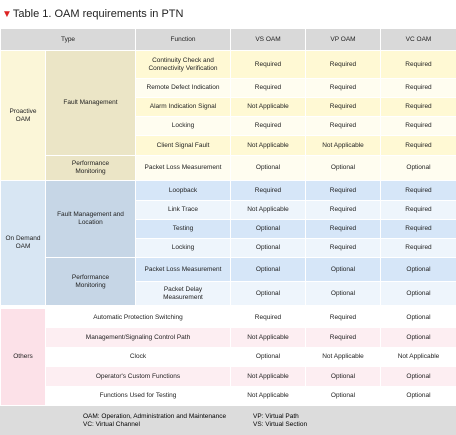 The height and width of the screenshot is (435, 456). I want to click on function-cell: Client Signal Fault, so click(183, 146).